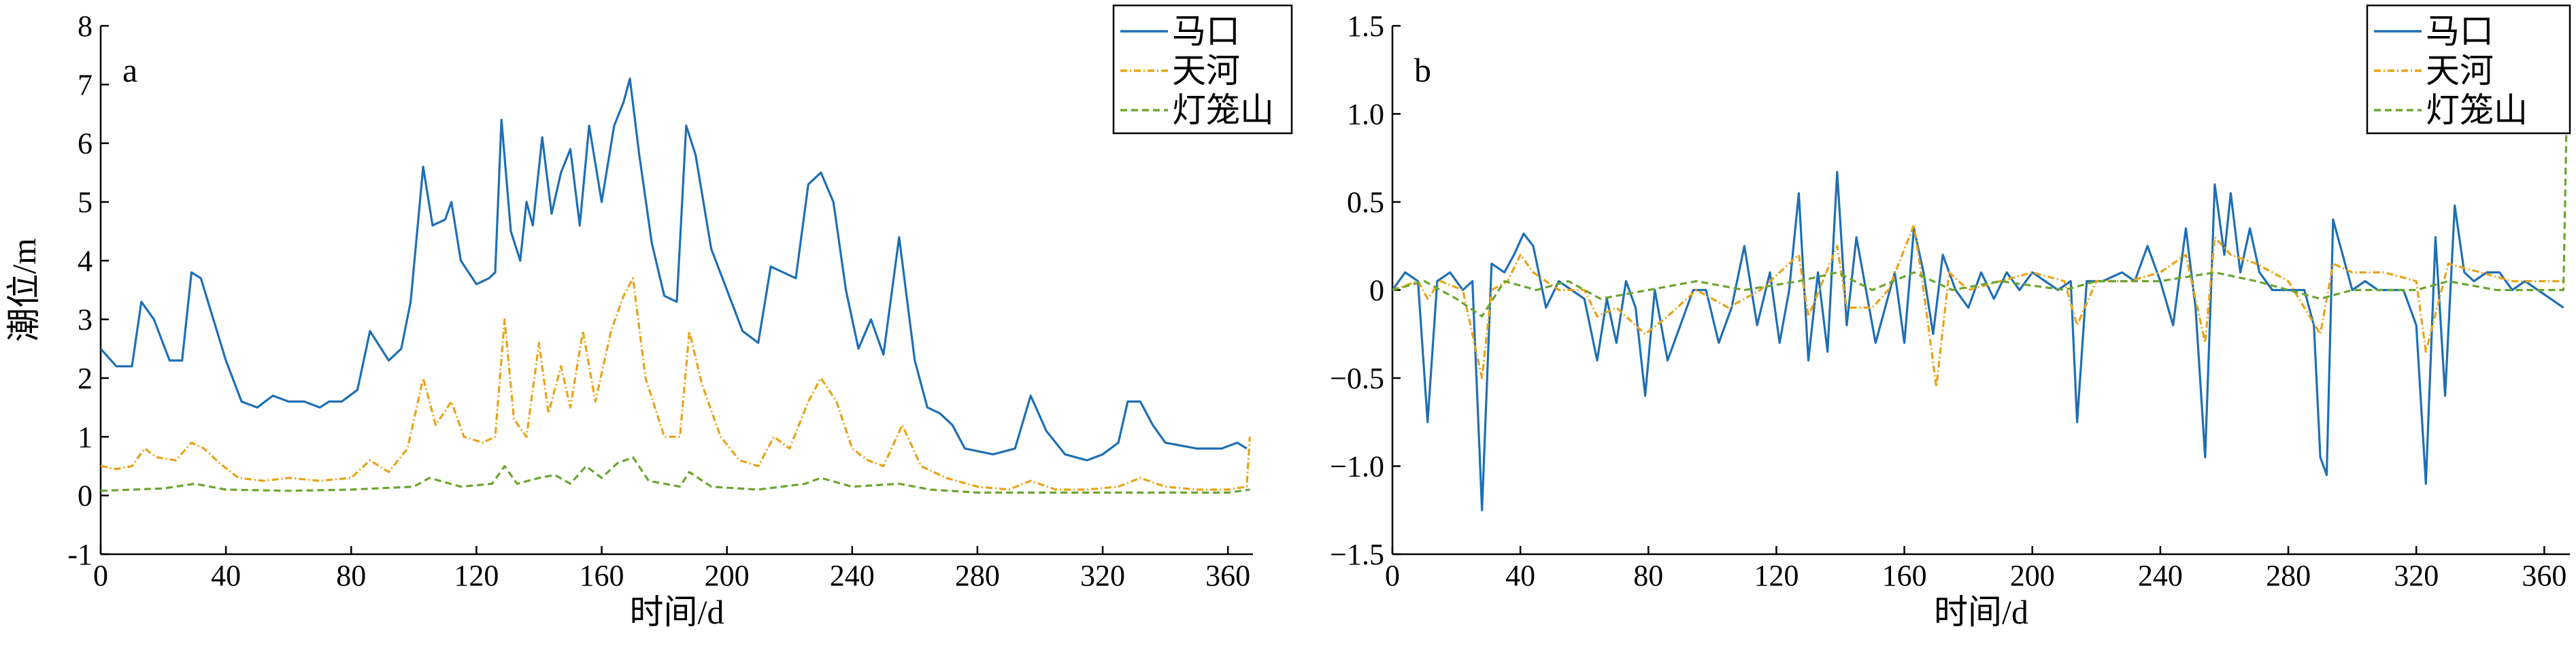 The height and width of the screenshot is (646, 2576). What do you see at coordinates (1357, 379) in the screenshot?
I see `y-tick-label: −0.5` at bounding box center [1357, 379].